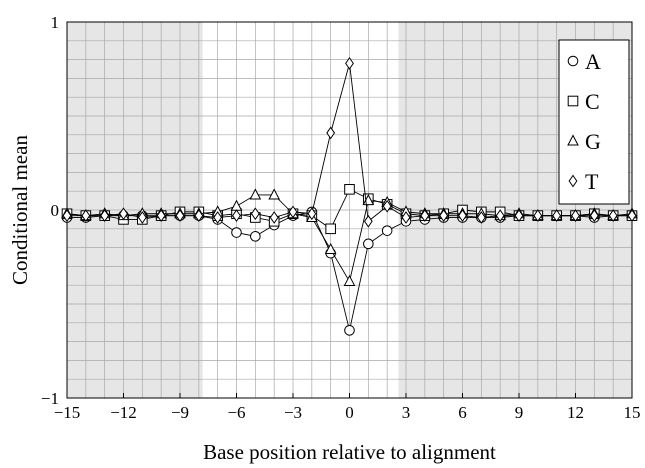 Image resolution: width=645 pixels, height=468 pixels. Describe the element at coordinates (236, 412) in the screenshot. I see `x-tick-label: −6` at that location.